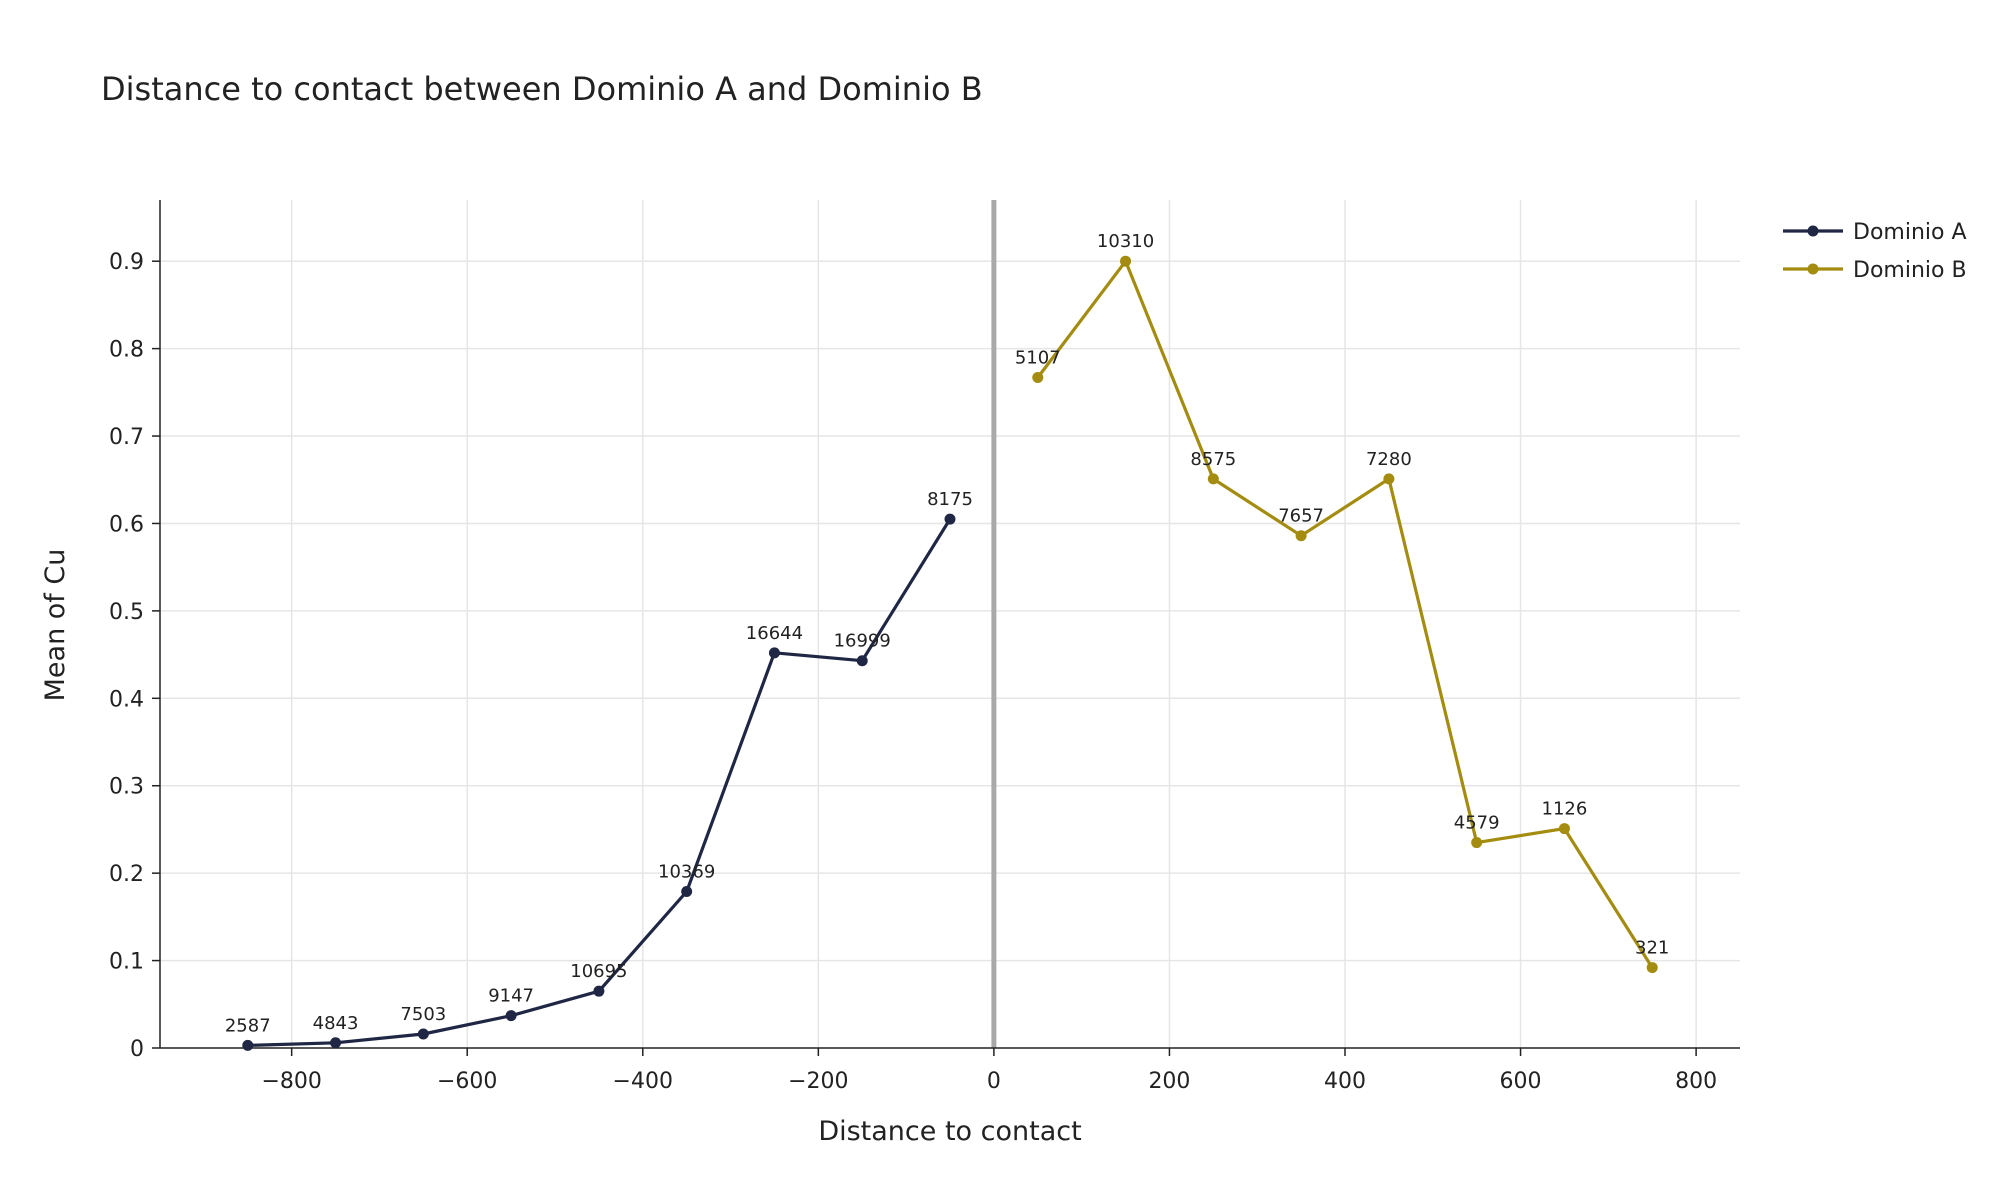  I want to click on data-label: 10310, so click(1125, 241).